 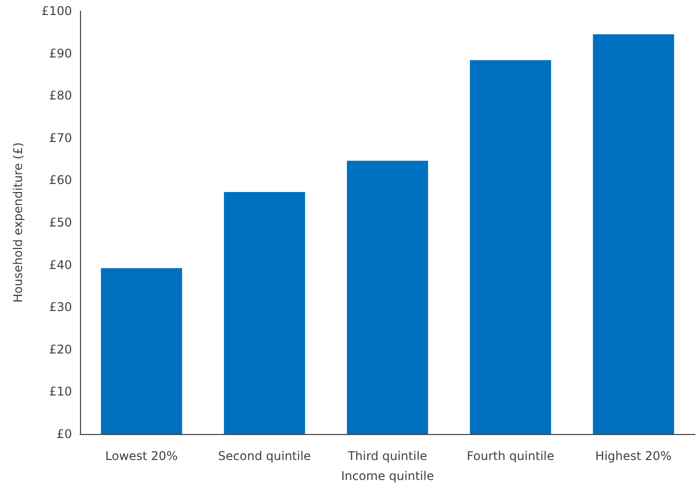 What do you see at coordinates (60, 265) in the screenshot?
I see `y-tick-label: £40` at bounding box center [60, 265].